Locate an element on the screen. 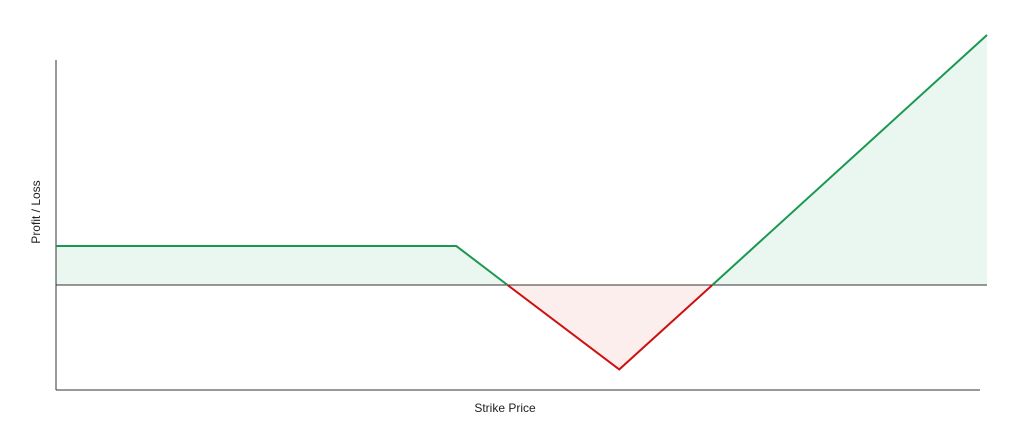  x-axis-label: Strike Price is located at coordinates (505, 408).